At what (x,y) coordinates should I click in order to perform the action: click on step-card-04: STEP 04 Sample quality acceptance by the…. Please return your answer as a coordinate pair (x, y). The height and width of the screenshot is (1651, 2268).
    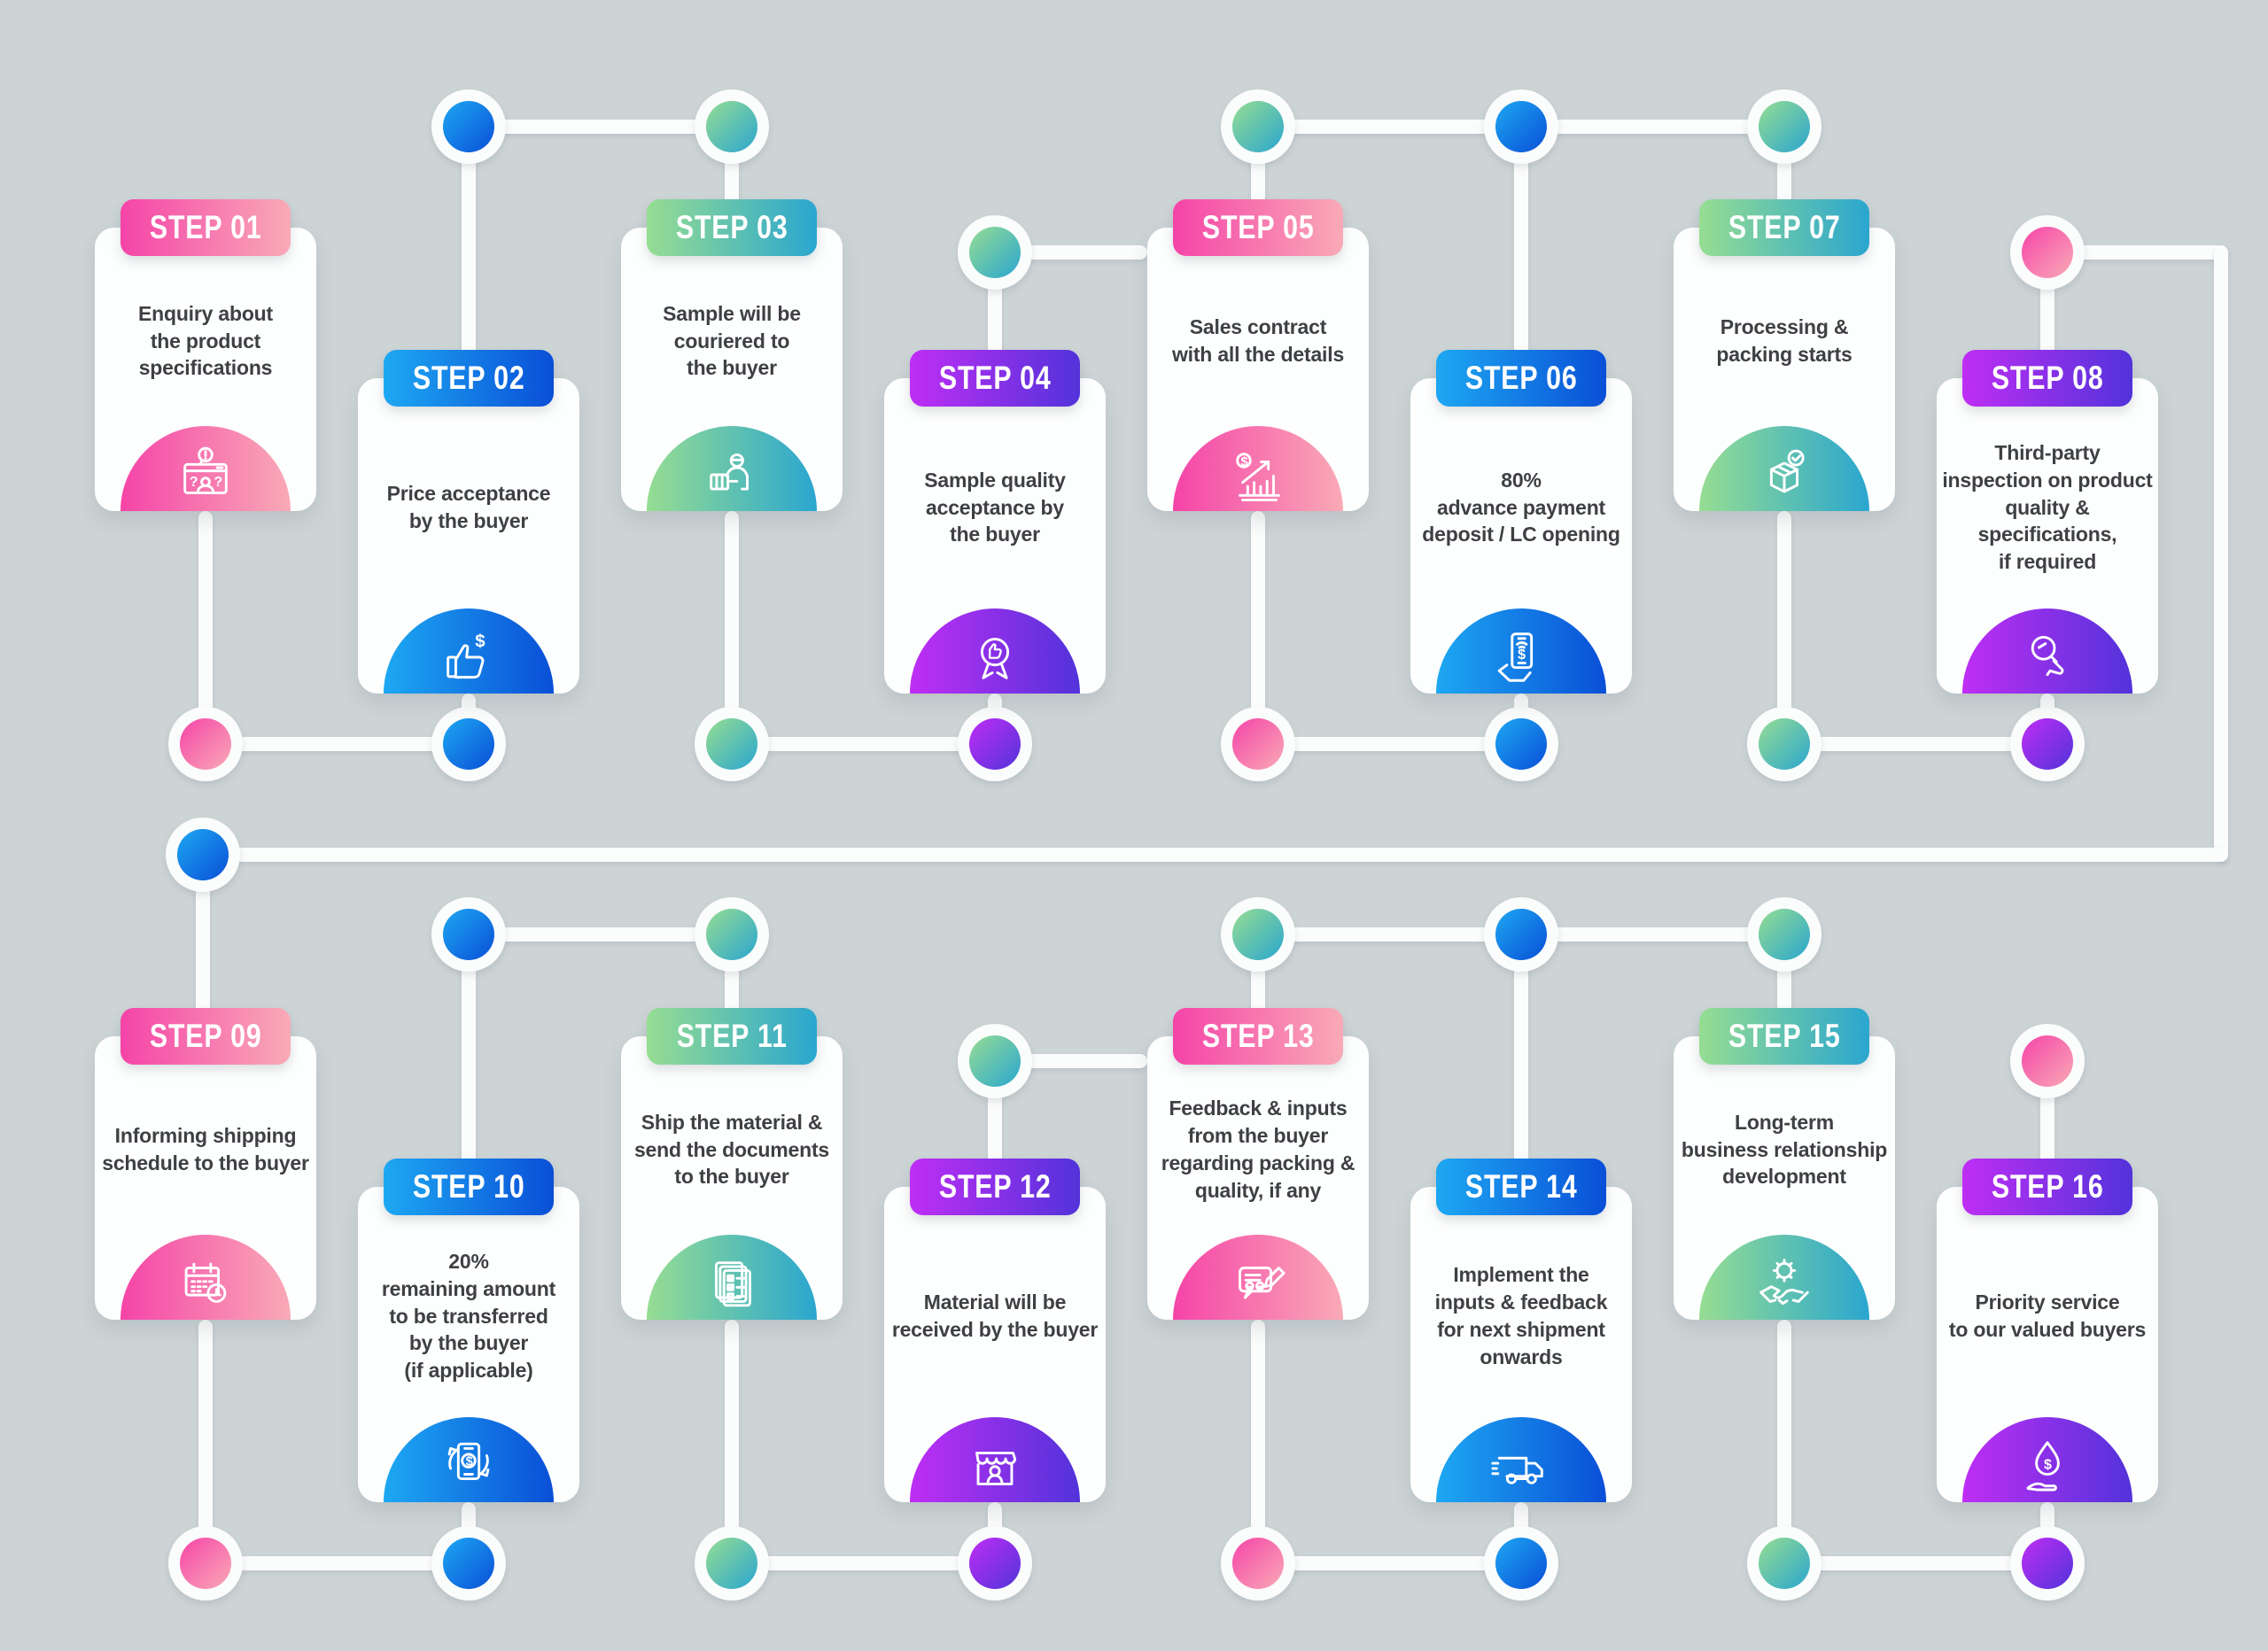
    Looking at the image, I should click on (995, 522).